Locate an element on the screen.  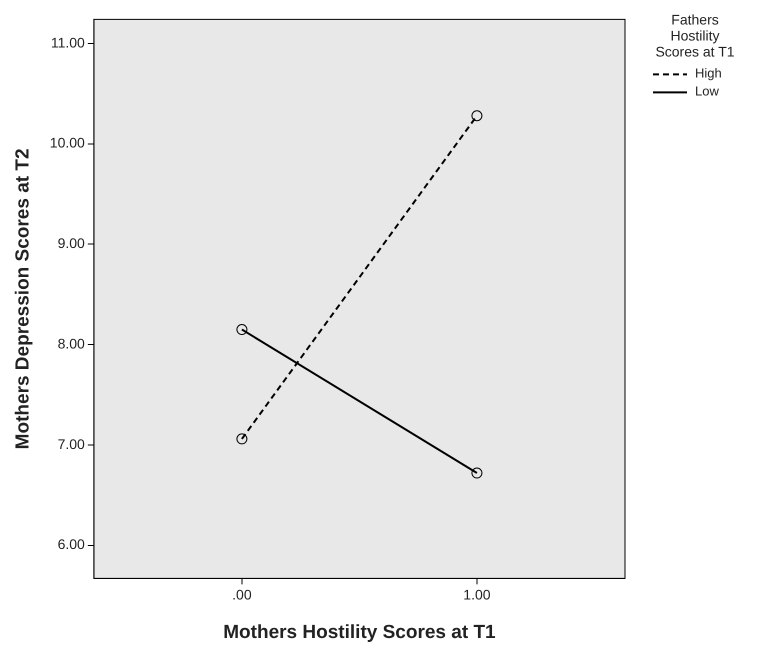
y-tick-label: 10.00 is located at coordinates (68, 142).